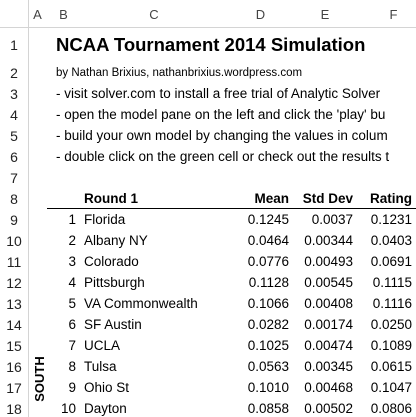 The height and width of the screenshot is (417, 416). Describe the element at coordinates (328, 303) in the screenshot. I see `std-dev: 0.00408` at that location.